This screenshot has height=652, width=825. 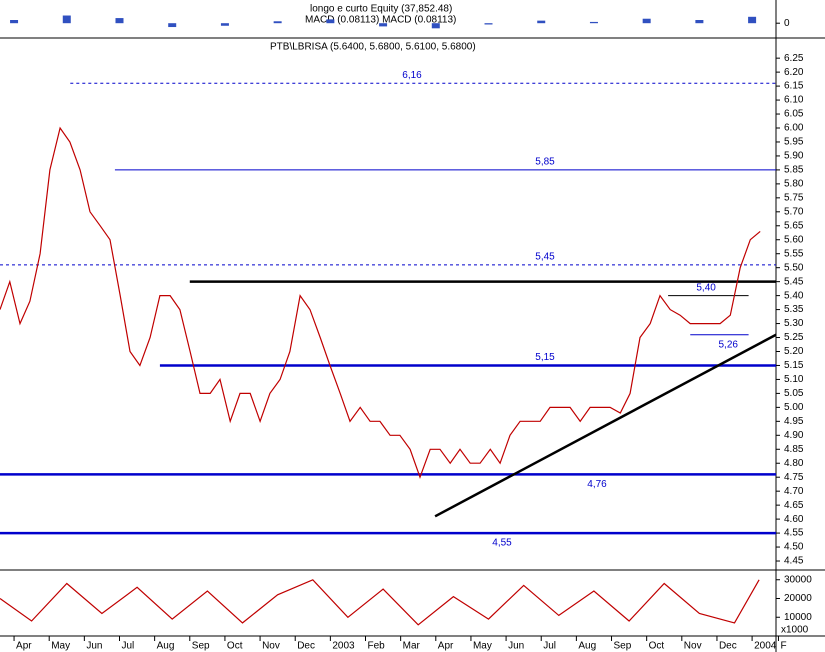 I want to click on y-tick-label: 5.95, so click(x=794, y=142).